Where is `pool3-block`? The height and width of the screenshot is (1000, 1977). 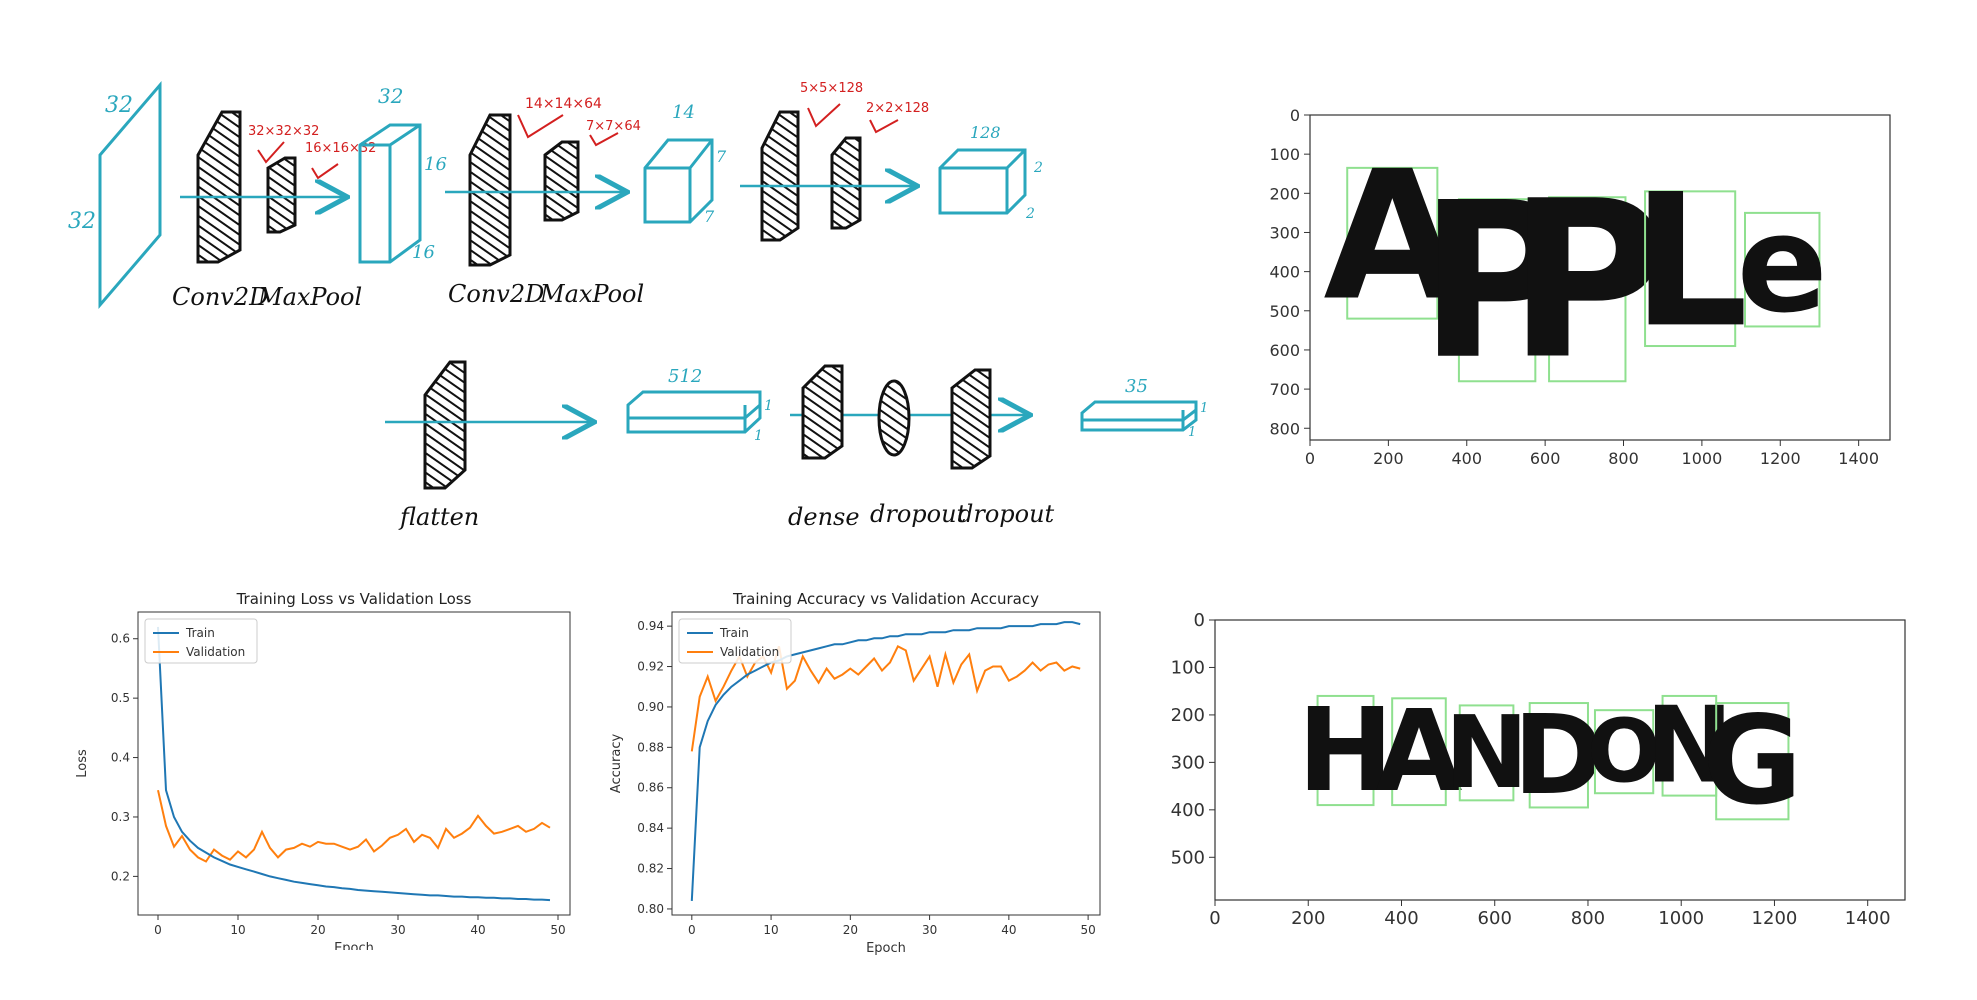 pool3-block is located at coordinates (846, 183).